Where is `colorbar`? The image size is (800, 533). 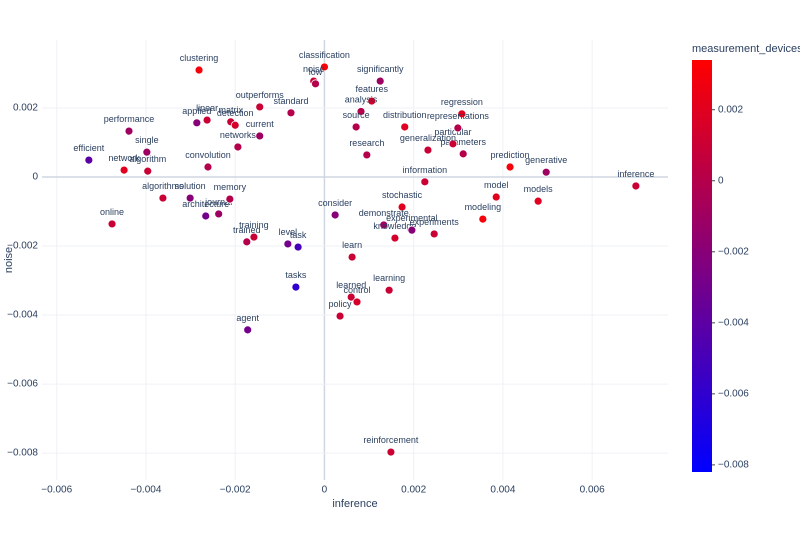
colorbar is located at coordinates (702, 266).